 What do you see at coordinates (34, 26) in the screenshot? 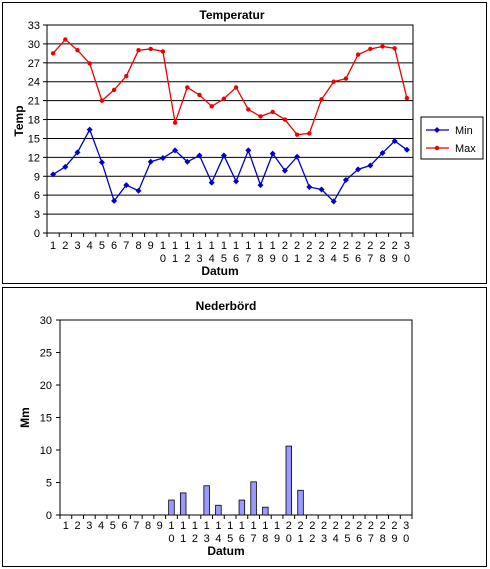
I see `y-tick-label: 33` at bounding box center [34, 26].